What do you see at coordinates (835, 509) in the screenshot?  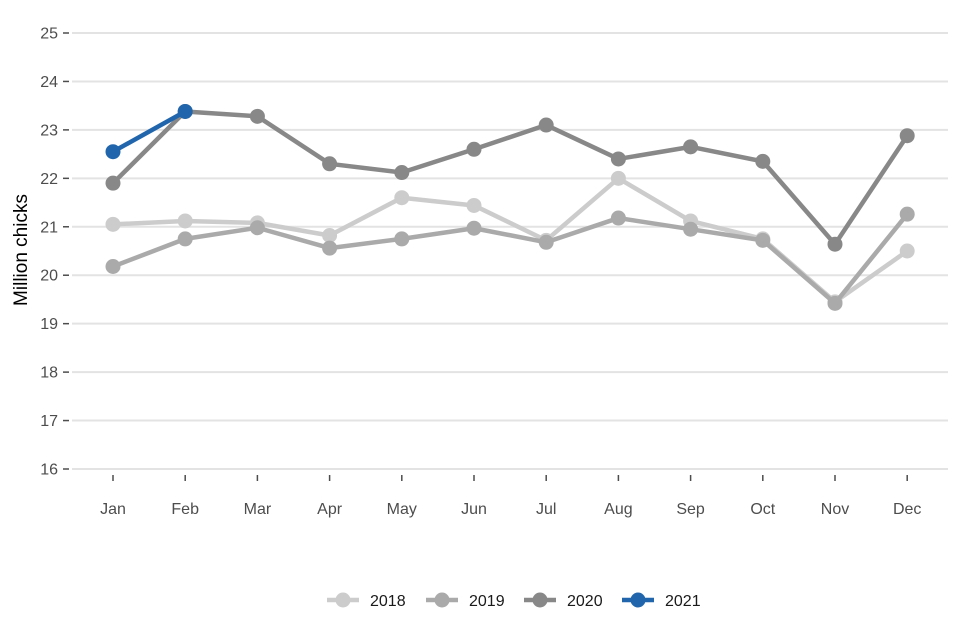 I see `x-tick-label: Nov` at bounding box center [835, 509].